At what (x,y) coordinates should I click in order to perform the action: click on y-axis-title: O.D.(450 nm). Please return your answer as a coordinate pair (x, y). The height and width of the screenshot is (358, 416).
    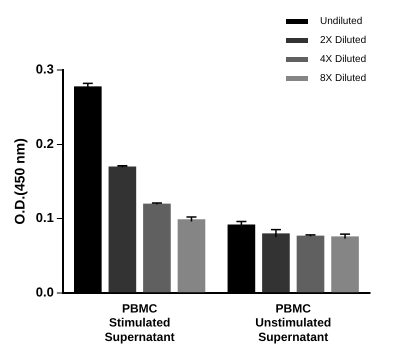
    Looking at the image, I should click on (19, 181).